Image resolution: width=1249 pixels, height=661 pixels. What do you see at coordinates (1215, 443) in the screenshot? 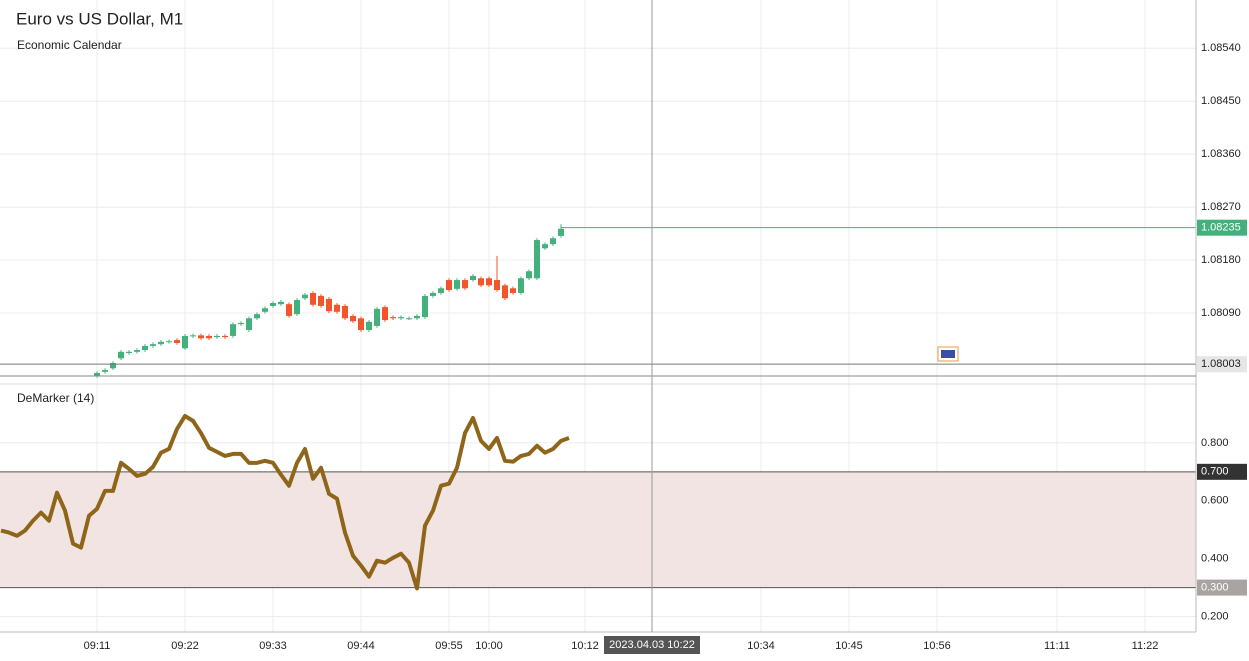
I see `y-tick-label: 0.800` at bounding box center [1215, 443].